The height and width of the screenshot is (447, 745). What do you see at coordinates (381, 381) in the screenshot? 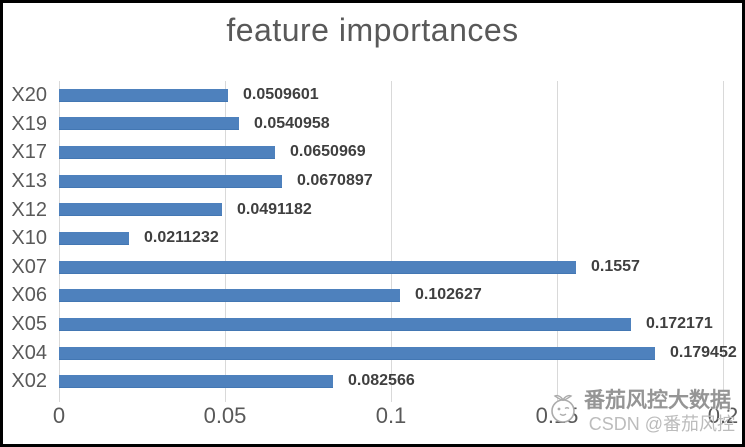
I see `value-label: 0.082566` at bounding box center [381, 381].